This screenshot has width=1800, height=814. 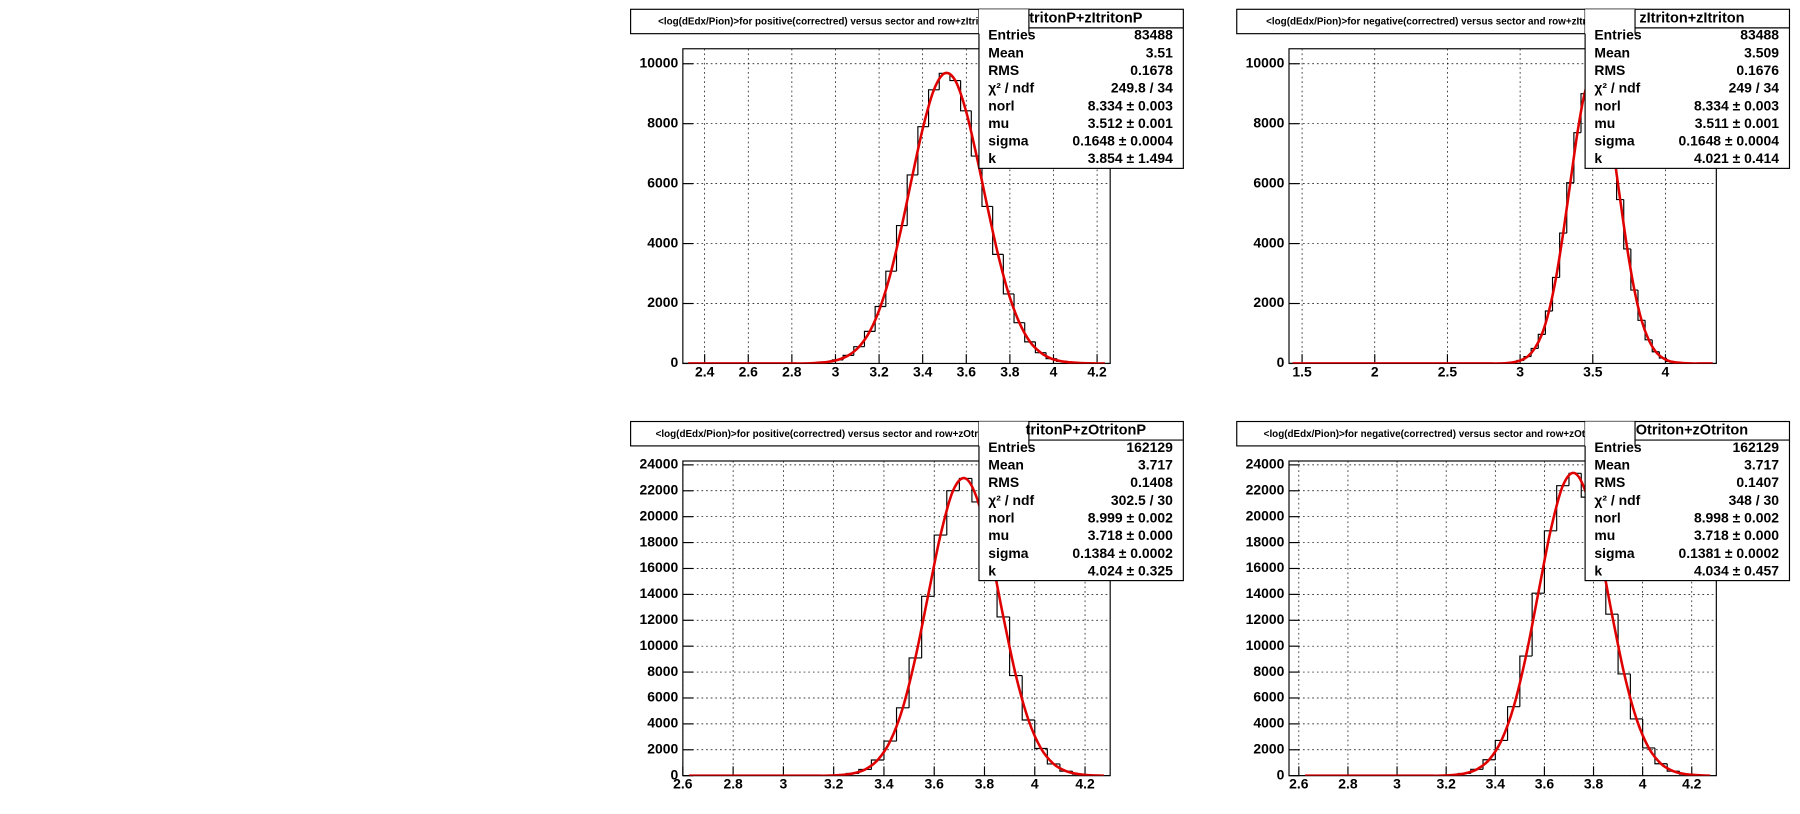 What do you see at coordinates (1757, 482) in the screenshot?
I see `stats-value: 0.1407` at bounding box center [1757, 482].